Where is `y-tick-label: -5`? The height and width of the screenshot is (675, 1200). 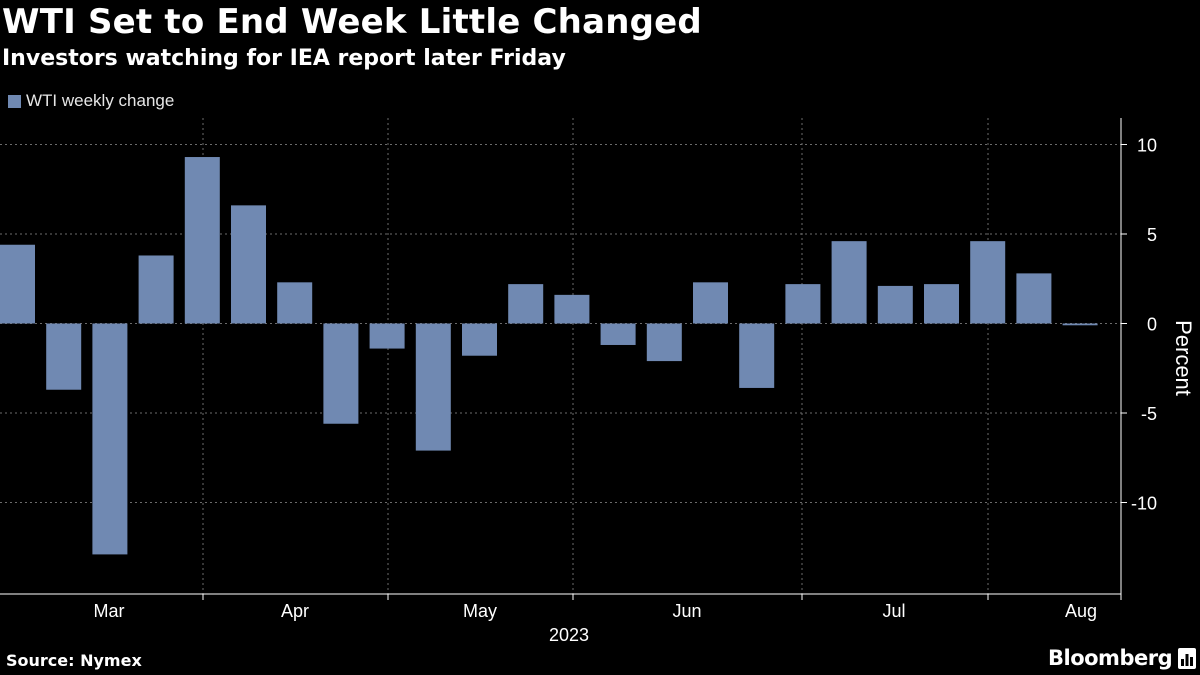
y-tick-label: -5 is located at coordinates (1149, 414).